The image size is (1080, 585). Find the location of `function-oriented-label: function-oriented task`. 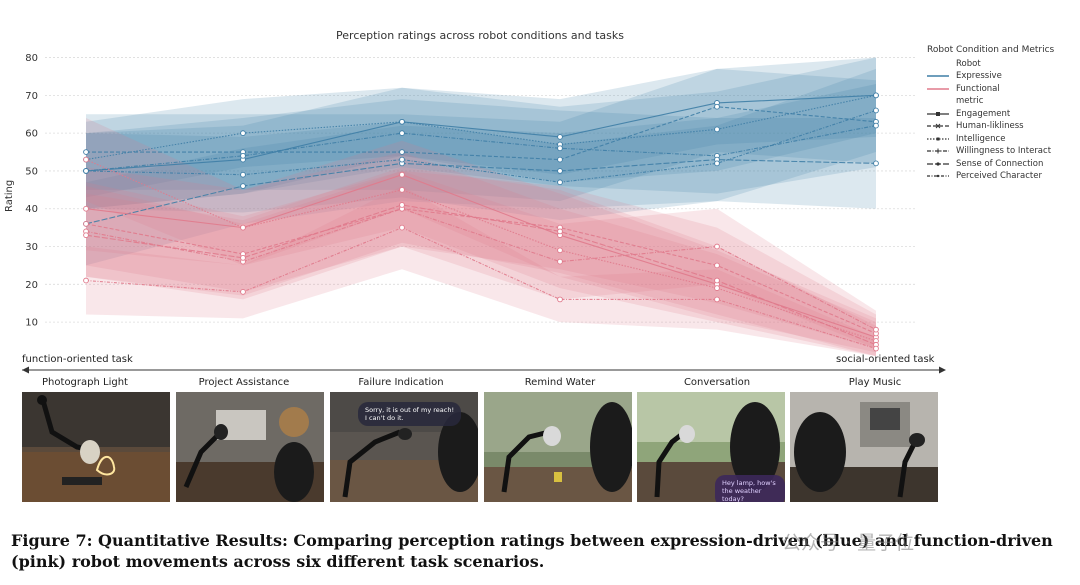

function-oriented-label: function-oriented task is located at coordinates (77, 359).